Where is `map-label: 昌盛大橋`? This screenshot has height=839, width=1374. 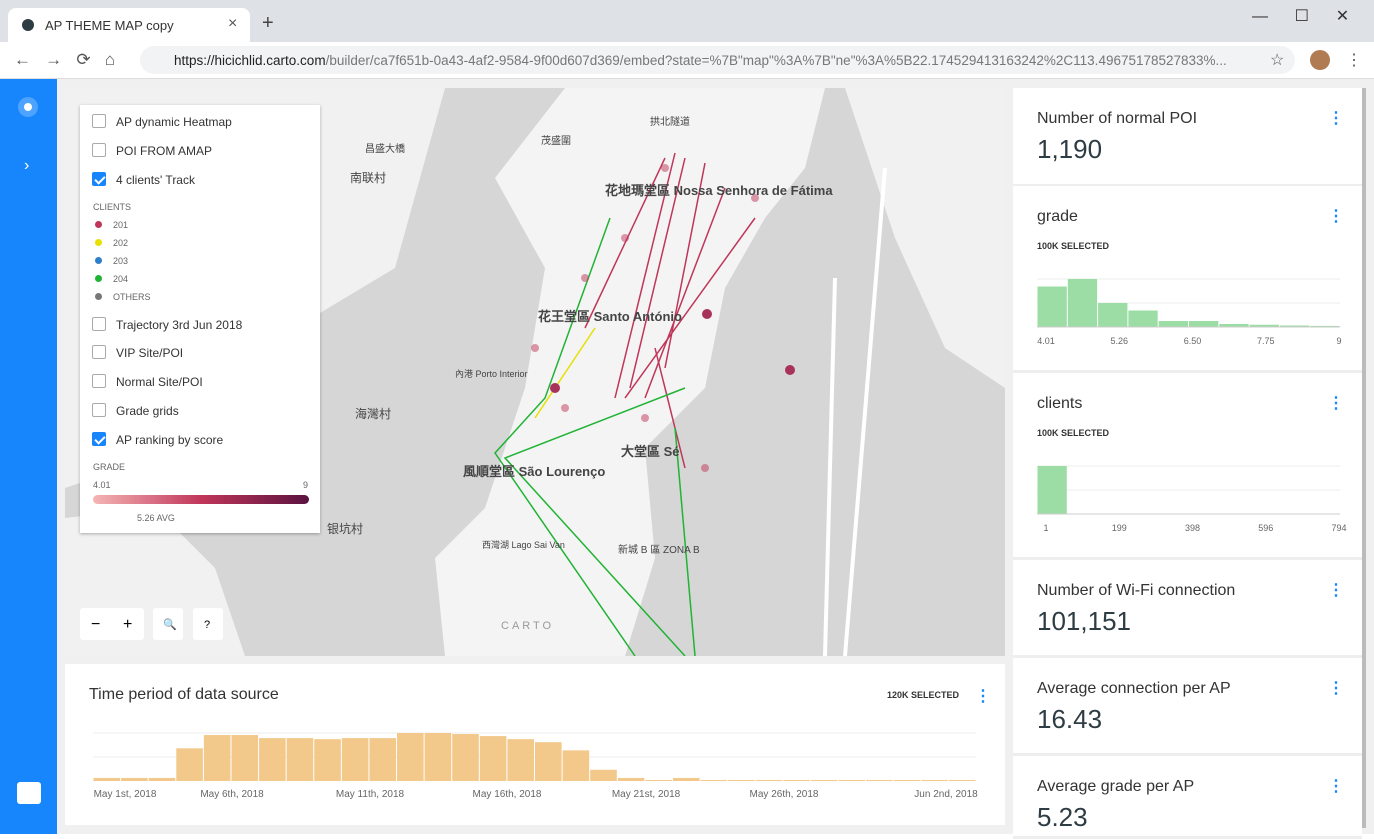
map-label: 昌盛大橋 is located at coordinates (385, 148).